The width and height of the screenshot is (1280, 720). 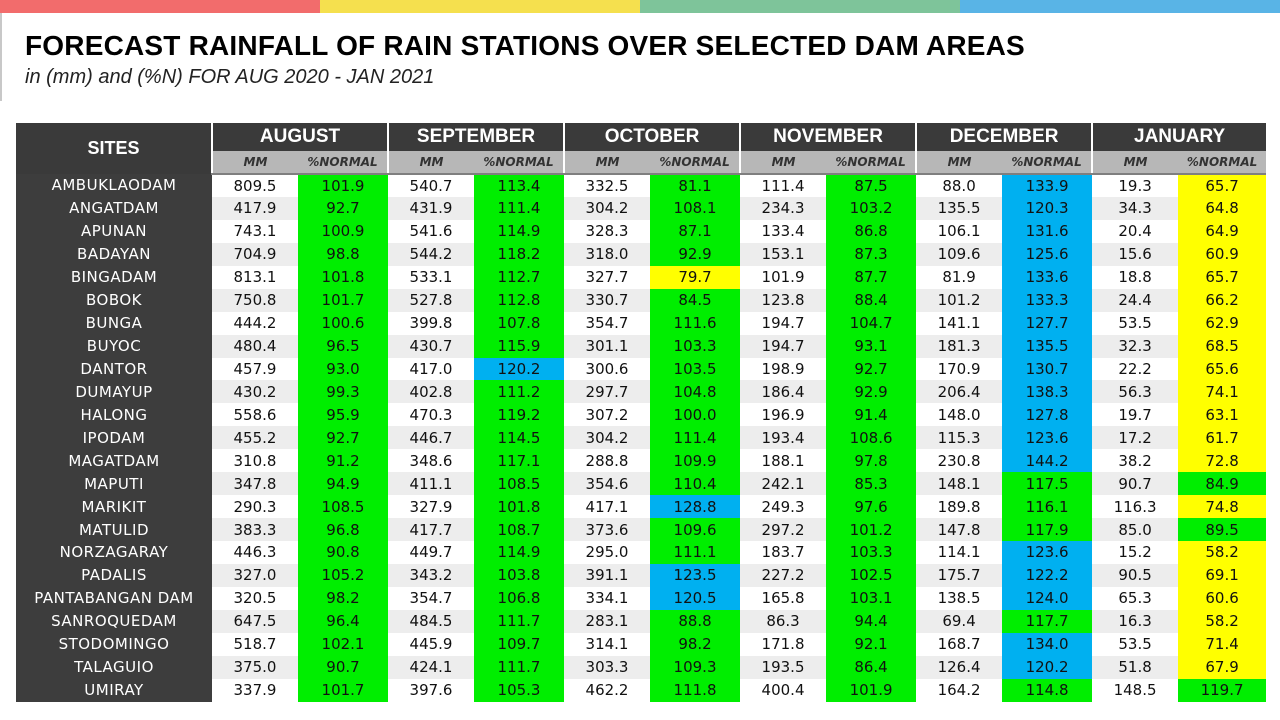 What do you see at coordinates (695, 461) in the screenshot?
I see `percent-normal-cell: 109.9` at bounding box center [695, 461].